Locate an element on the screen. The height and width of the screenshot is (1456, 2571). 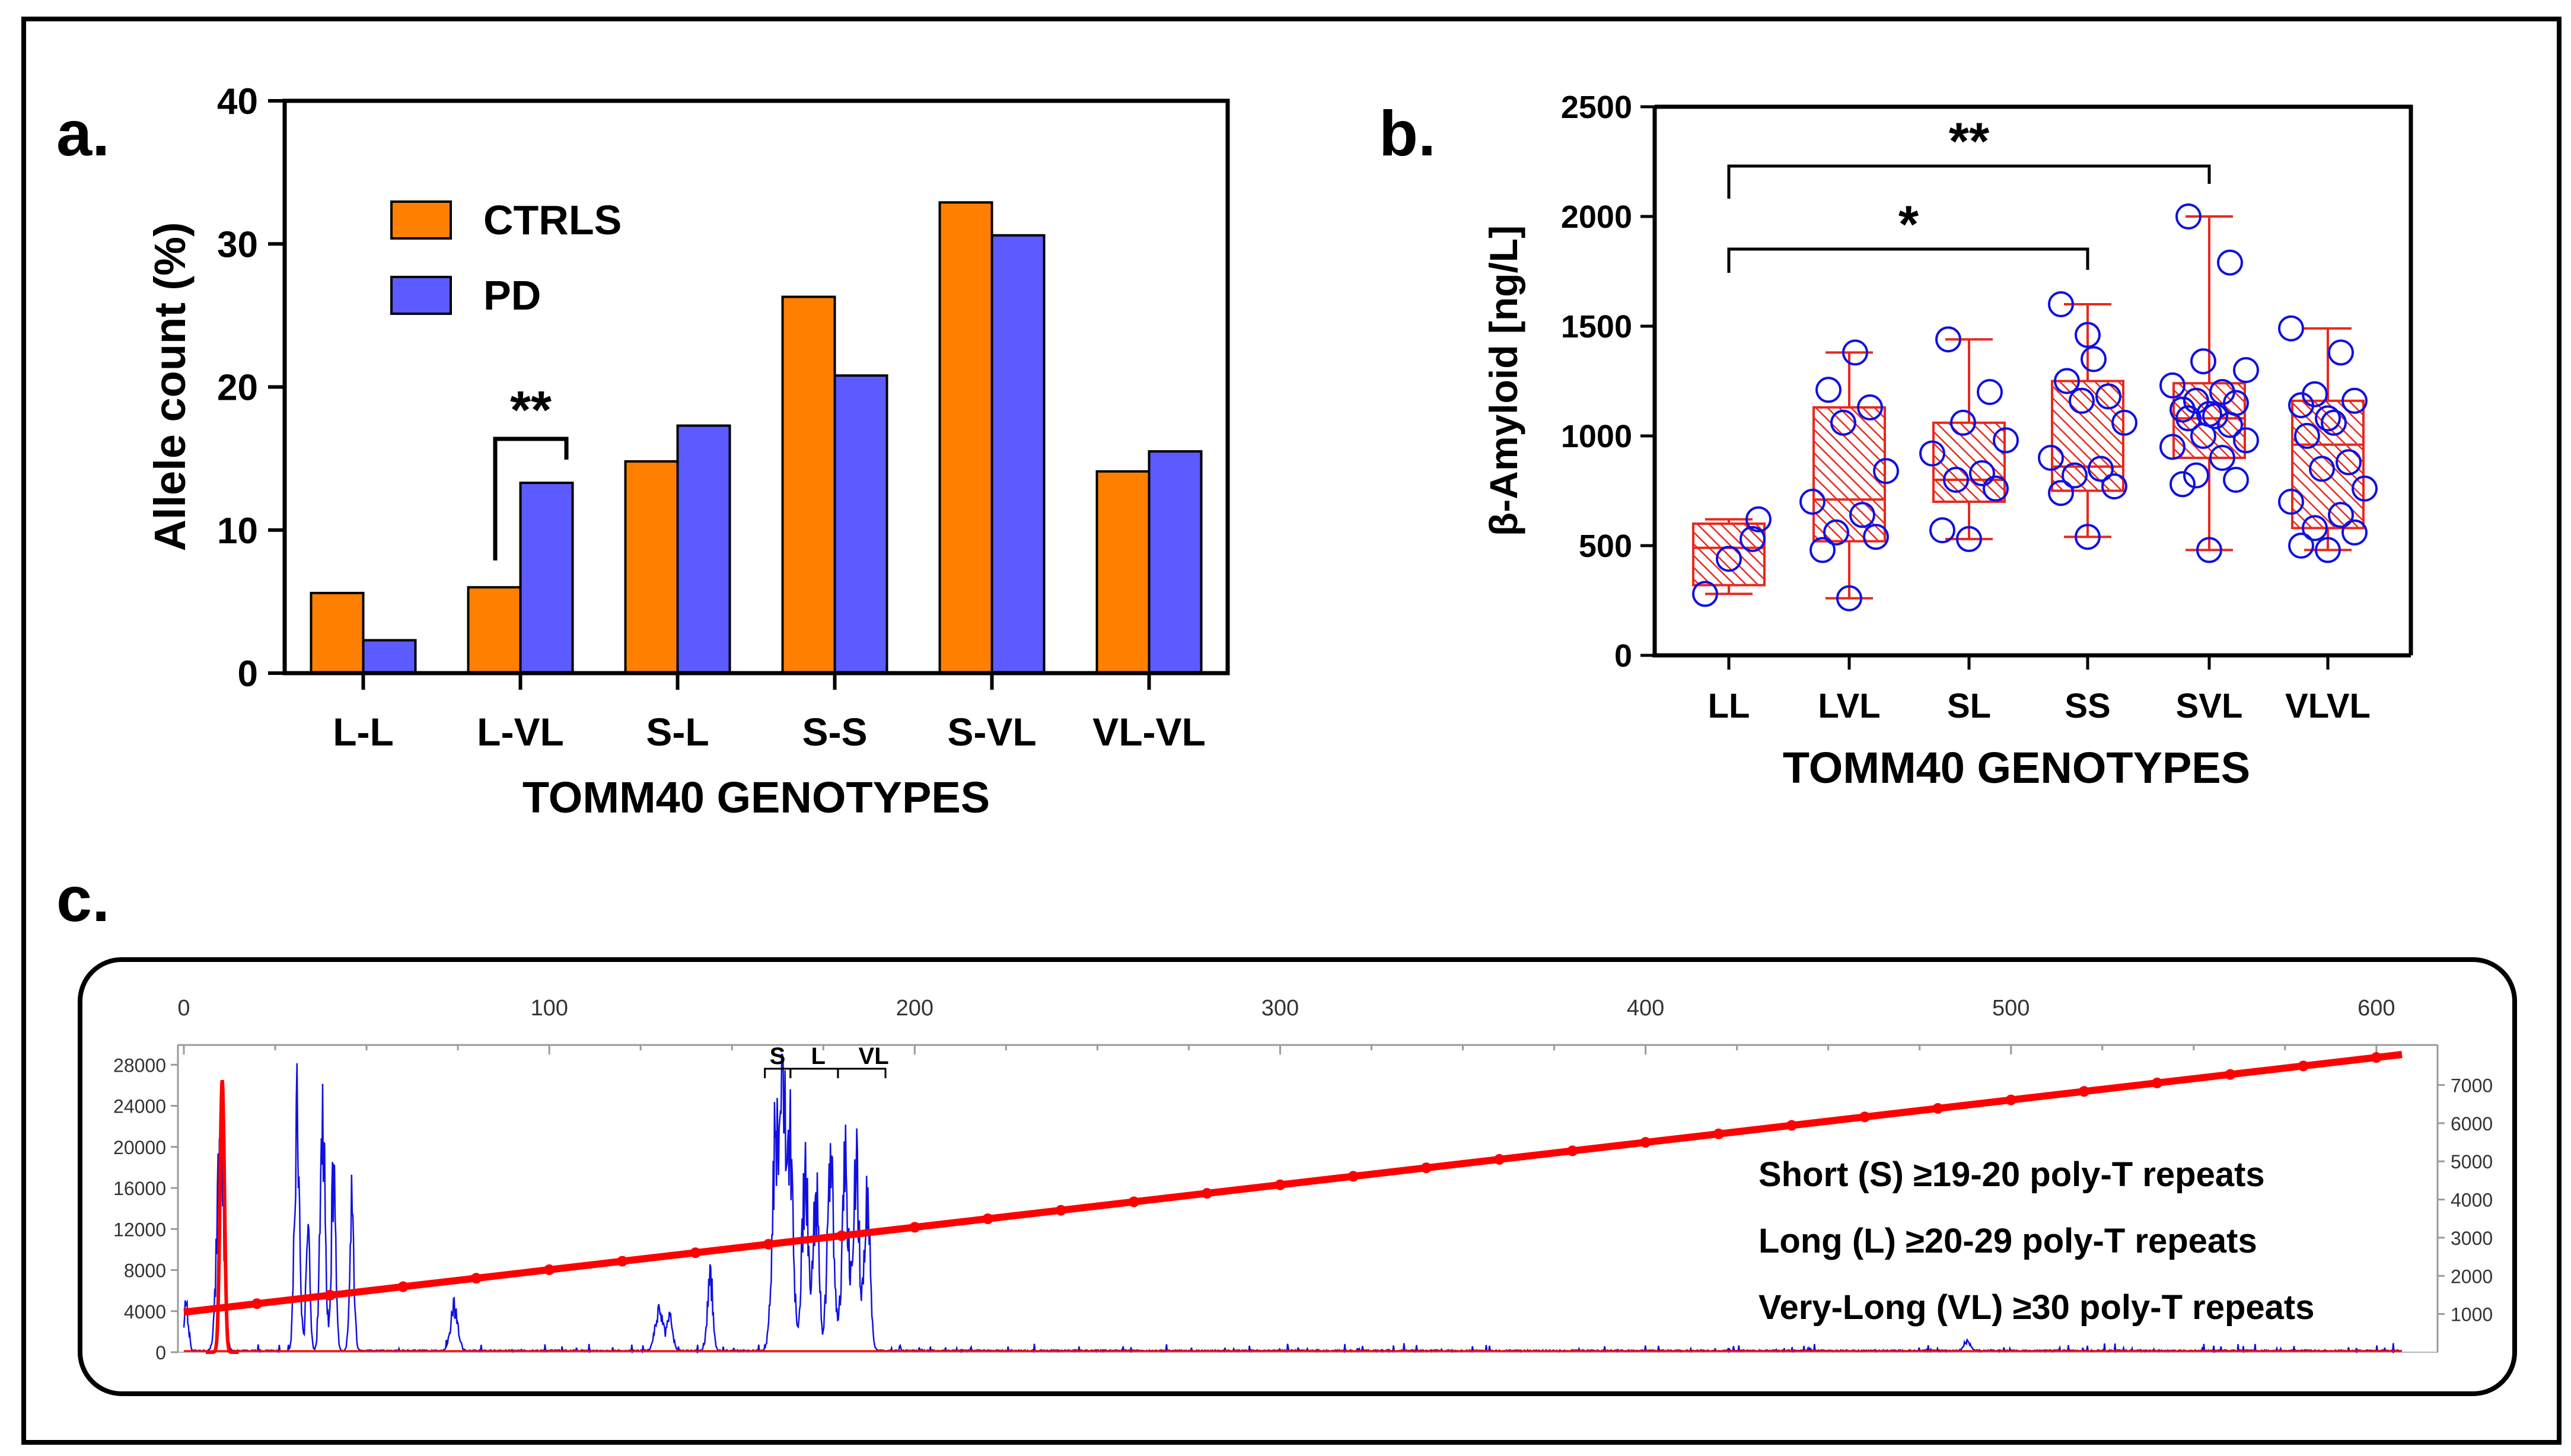
bar-pd-s-l is located at coordinates (703, 549).